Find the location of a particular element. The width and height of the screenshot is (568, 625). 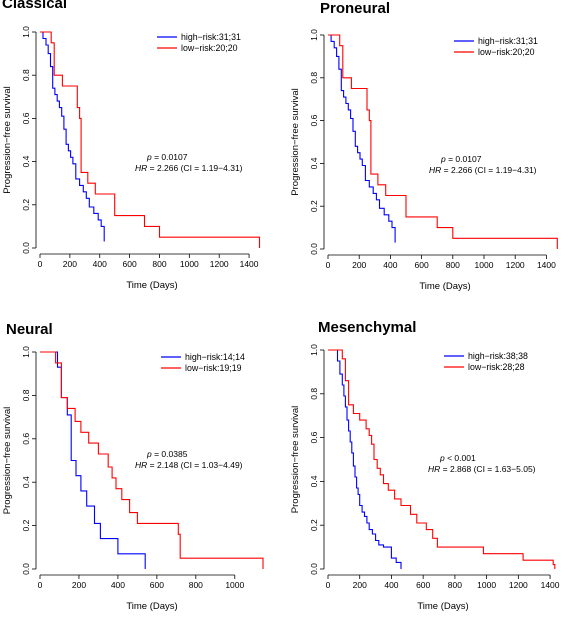

legend-label: low−risk:19;19 is located at coordinates (213, 368).